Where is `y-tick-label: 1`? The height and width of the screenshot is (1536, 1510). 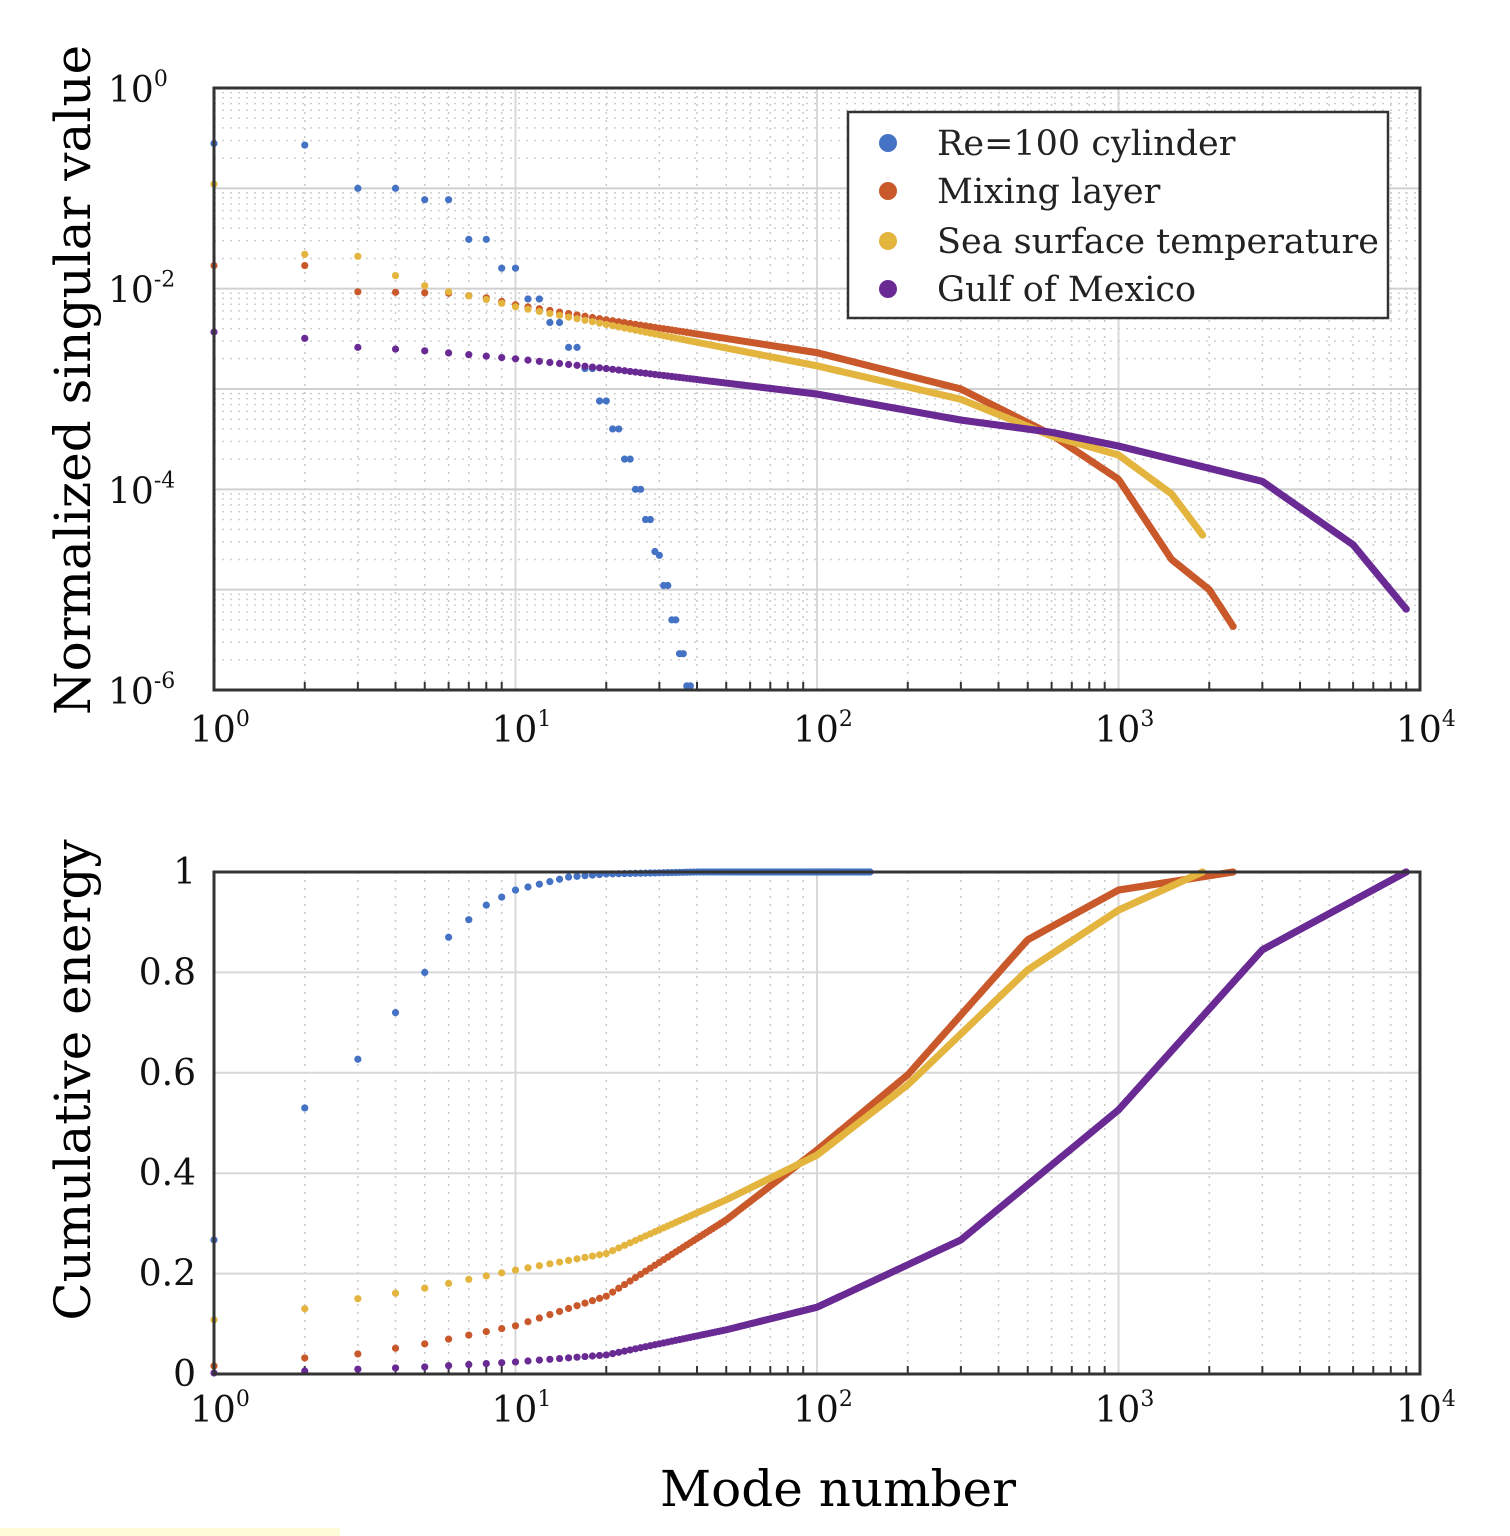
y-tick-label: 1 is located at coordinates (184, 872).